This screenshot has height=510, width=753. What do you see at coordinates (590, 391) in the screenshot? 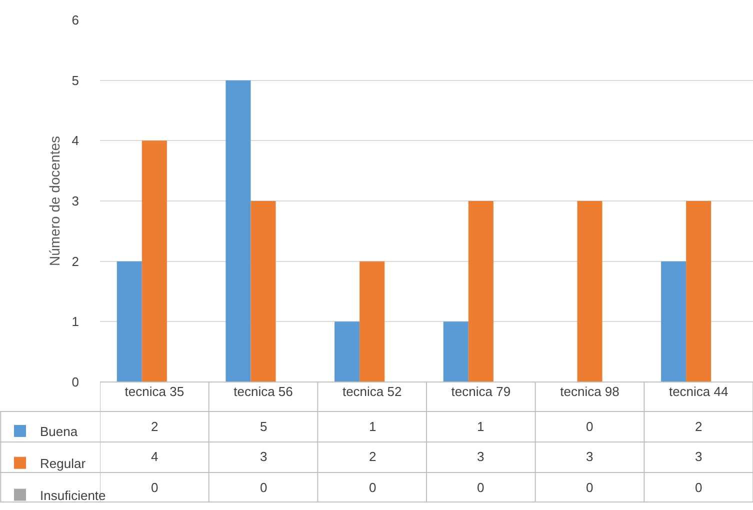
I see `x-tick-label: tecnica 98` at bounding box center [590, 391].